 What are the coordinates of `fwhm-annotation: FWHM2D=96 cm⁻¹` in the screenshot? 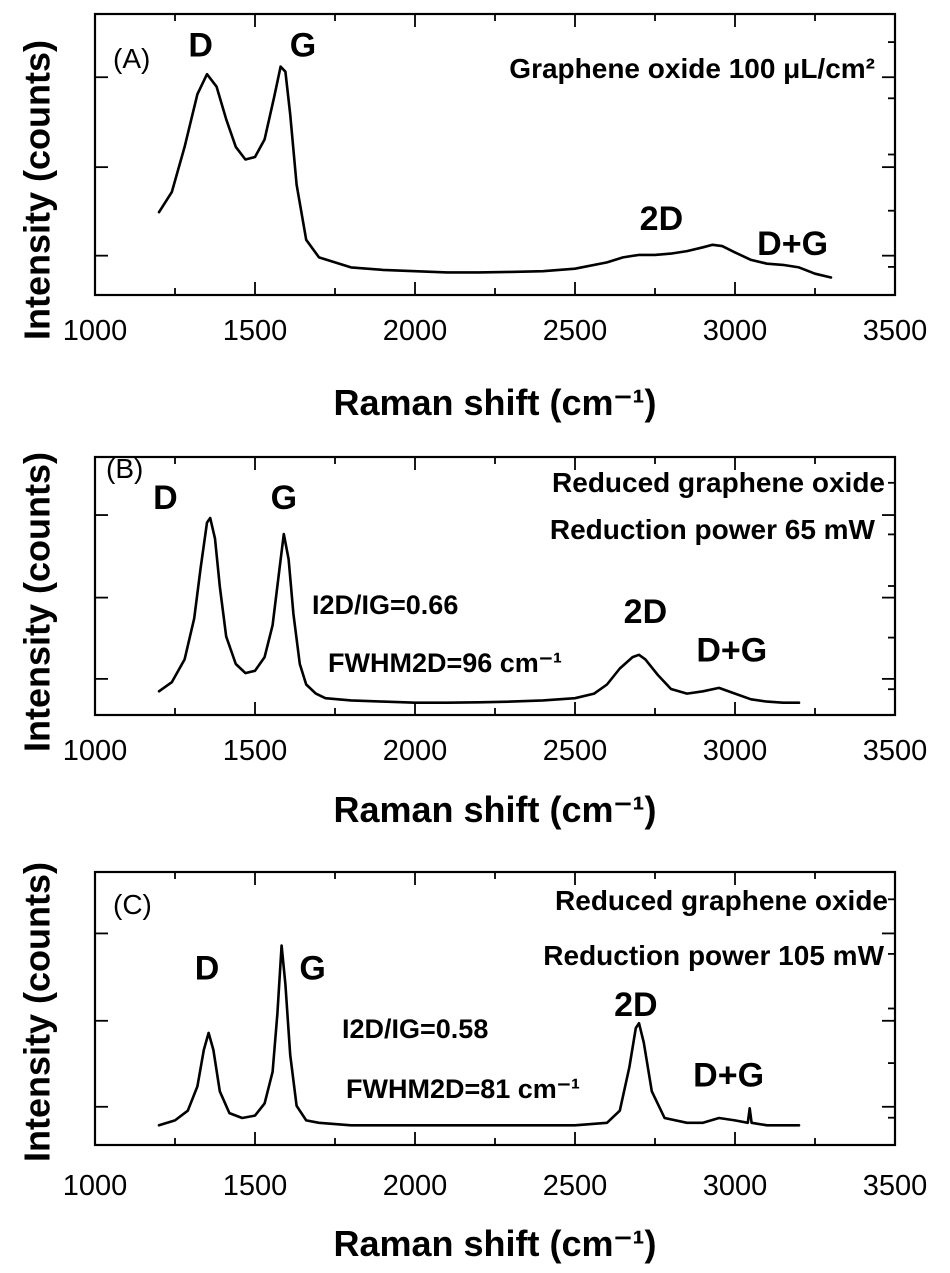 It's located at (445, 663).